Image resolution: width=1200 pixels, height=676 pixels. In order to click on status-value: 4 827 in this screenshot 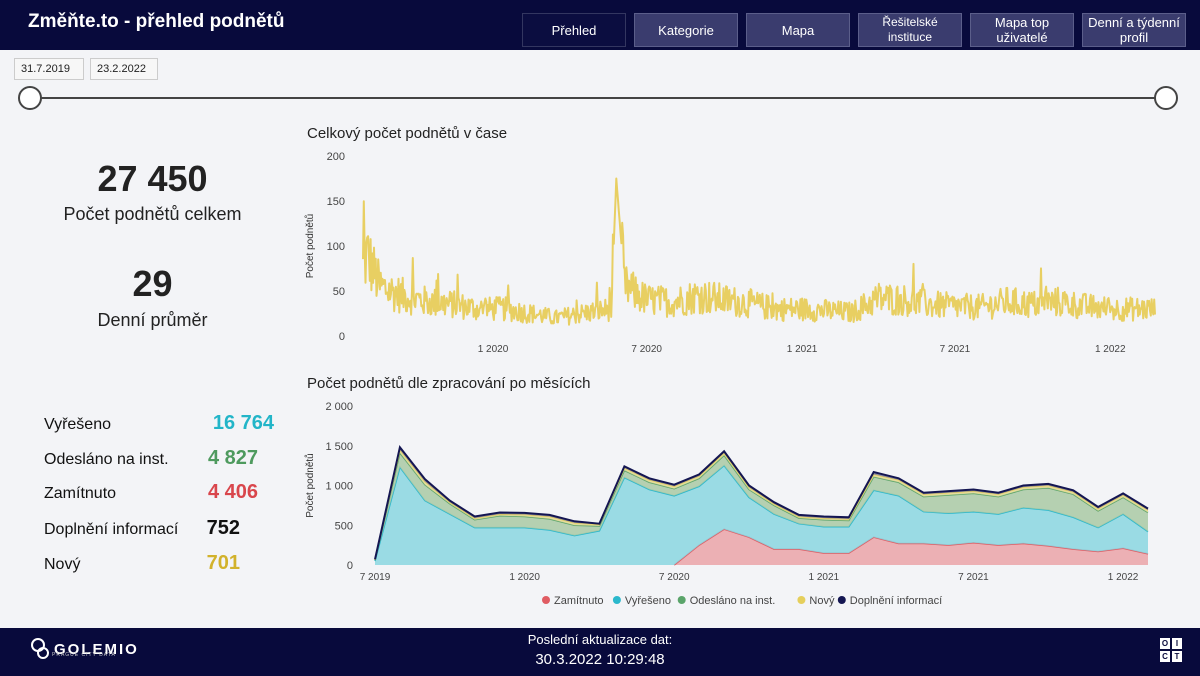, I will do `click(232, 458)`.